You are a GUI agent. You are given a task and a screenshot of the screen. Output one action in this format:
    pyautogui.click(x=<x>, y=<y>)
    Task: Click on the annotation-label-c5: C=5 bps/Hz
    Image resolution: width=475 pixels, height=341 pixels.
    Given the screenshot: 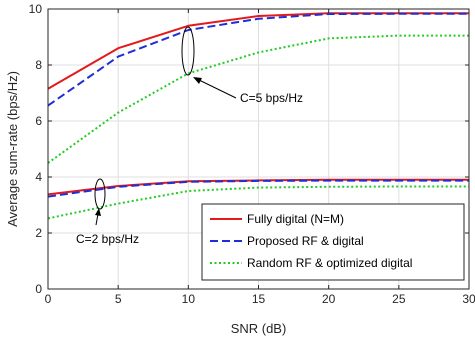 What is the action you would take?
    pyautogui.click(x=271, y=98)
    